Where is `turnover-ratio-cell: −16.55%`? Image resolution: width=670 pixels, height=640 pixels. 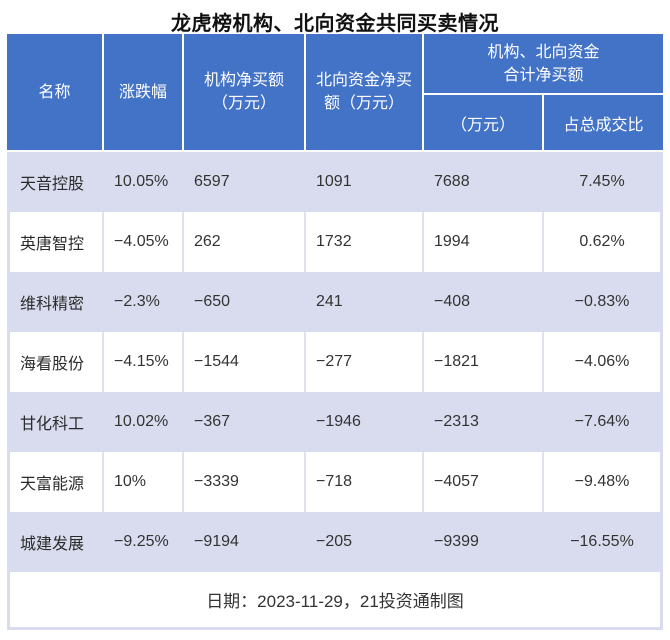
turnover-ratio-cell: −16.55% is located at coordinates (602, 541).